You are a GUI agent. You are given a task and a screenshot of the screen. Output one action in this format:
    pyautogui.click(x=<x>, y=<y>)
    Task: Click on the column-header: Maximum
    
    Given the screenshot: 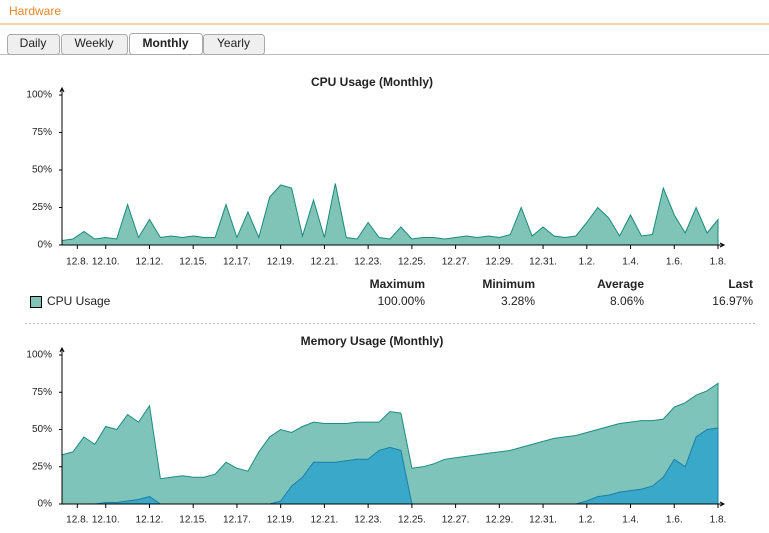 What is the action you would take?
    pyautogui.click(x=397, y=284)
    